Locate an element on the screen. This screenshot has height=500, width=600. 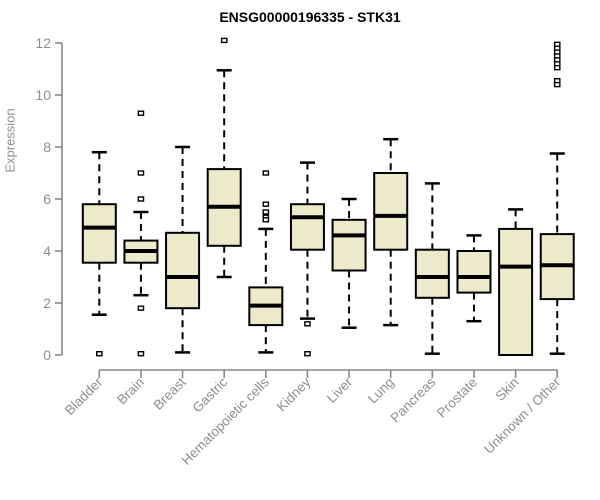
outlier-point-gastric is located at coordinates (224, 40).